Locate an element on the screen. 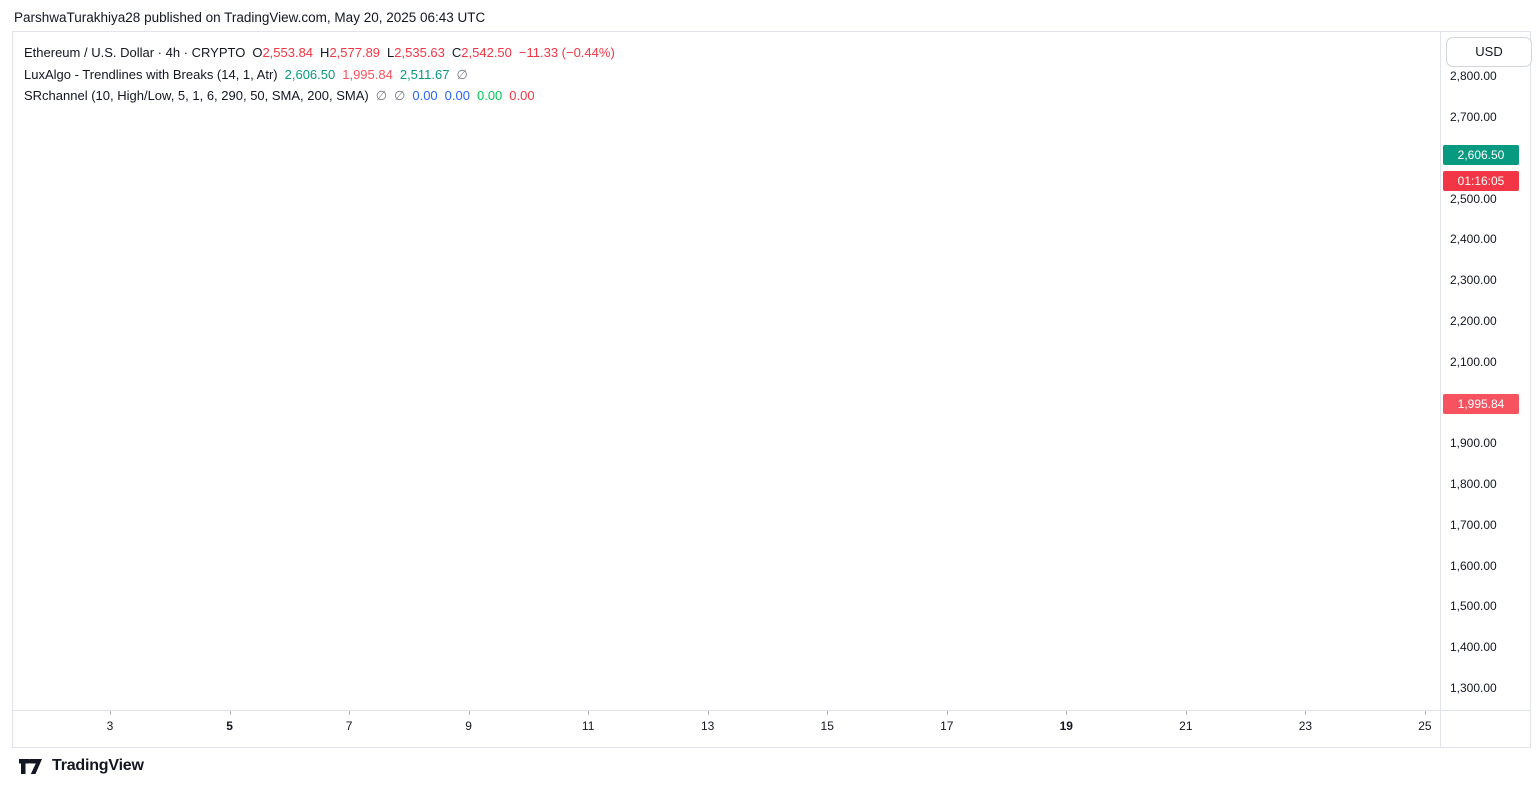 This screenshot has width=1536, height=792. trendline is located at coordinates (1213, 376).